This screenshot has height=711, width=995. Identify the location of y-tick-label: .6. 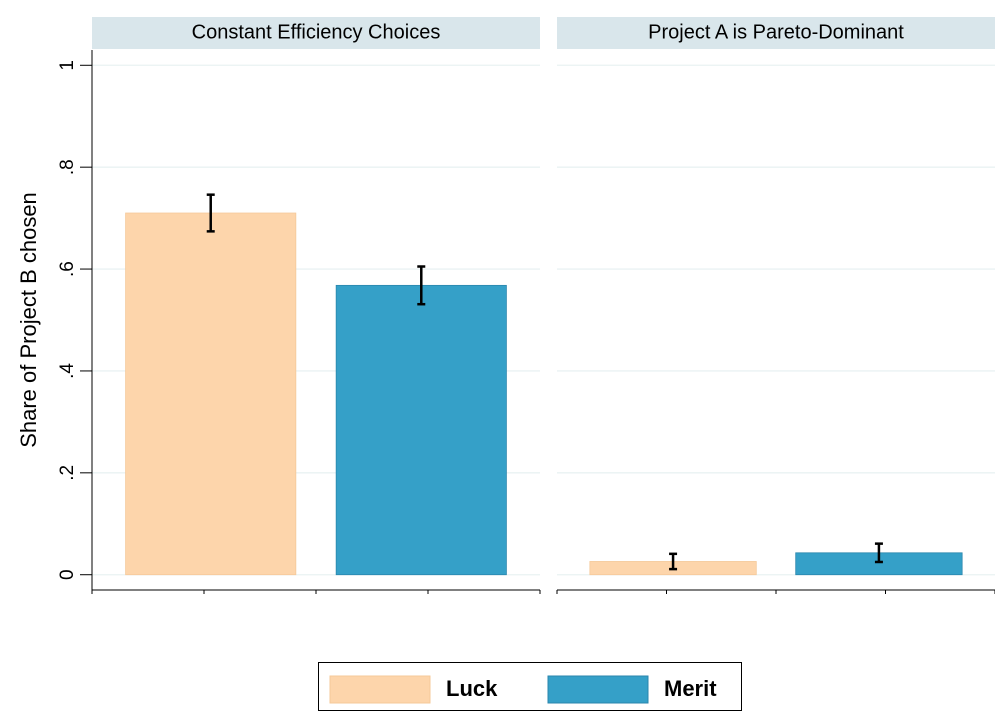
(67, 269).